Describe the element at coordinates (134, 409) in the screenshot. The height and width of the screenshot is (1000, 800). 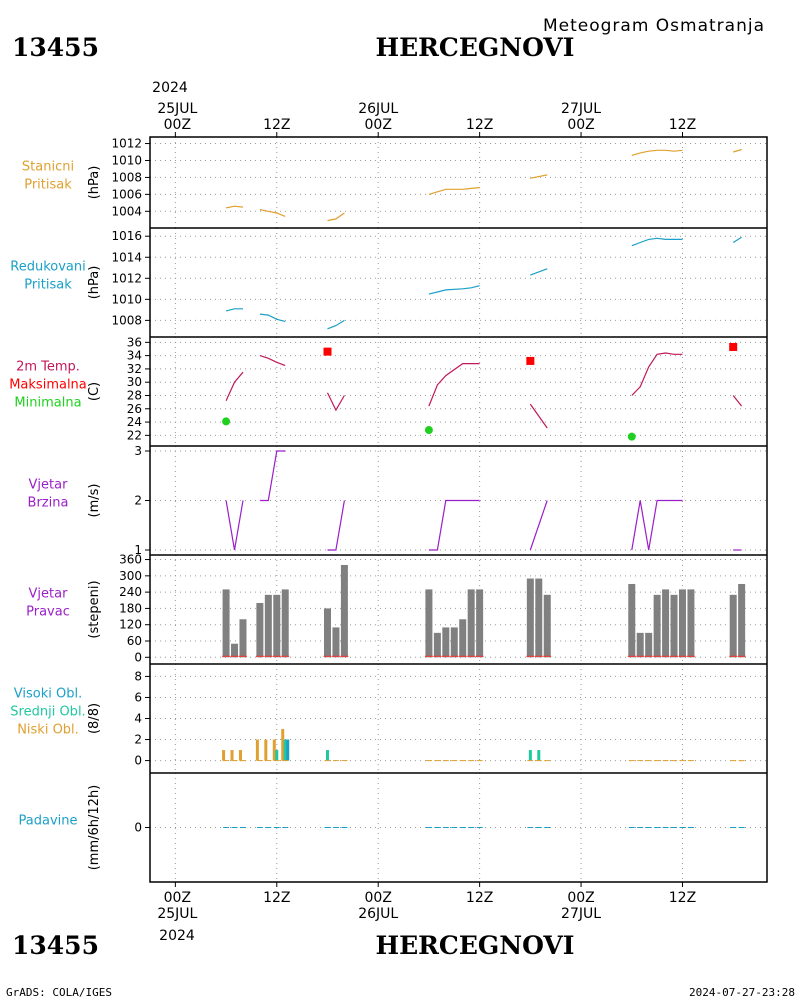
I see `y-tick-label: 26` at that location.